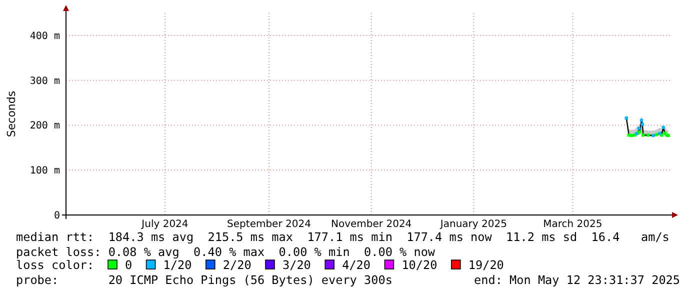 Image resolution: width=697 pixels, height=297 pixels. I want to click on text: end: Mon May 12 23:31:37 2025, so click(577, 280).